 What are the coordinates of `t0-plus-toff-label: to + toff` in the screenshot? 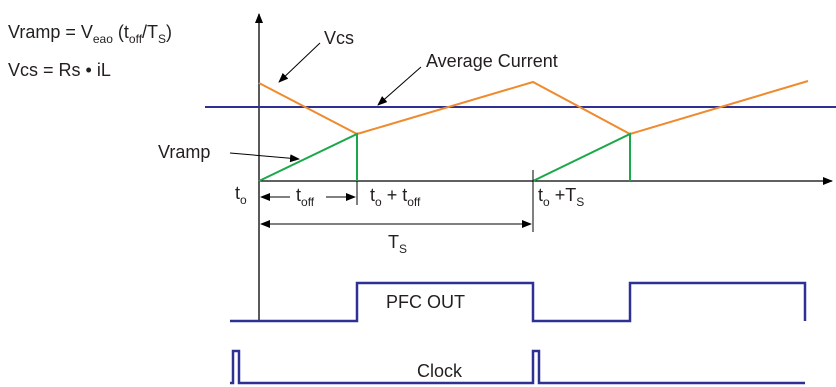 It's located at (395, 197).